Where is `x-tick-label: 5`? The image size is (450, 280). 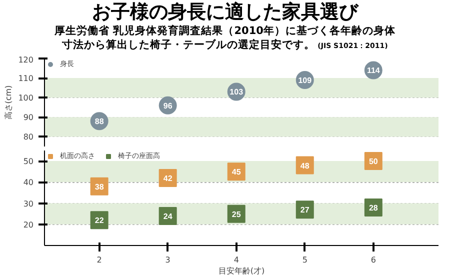
x-tick-label: 5 is located at coordinates (305, 260).